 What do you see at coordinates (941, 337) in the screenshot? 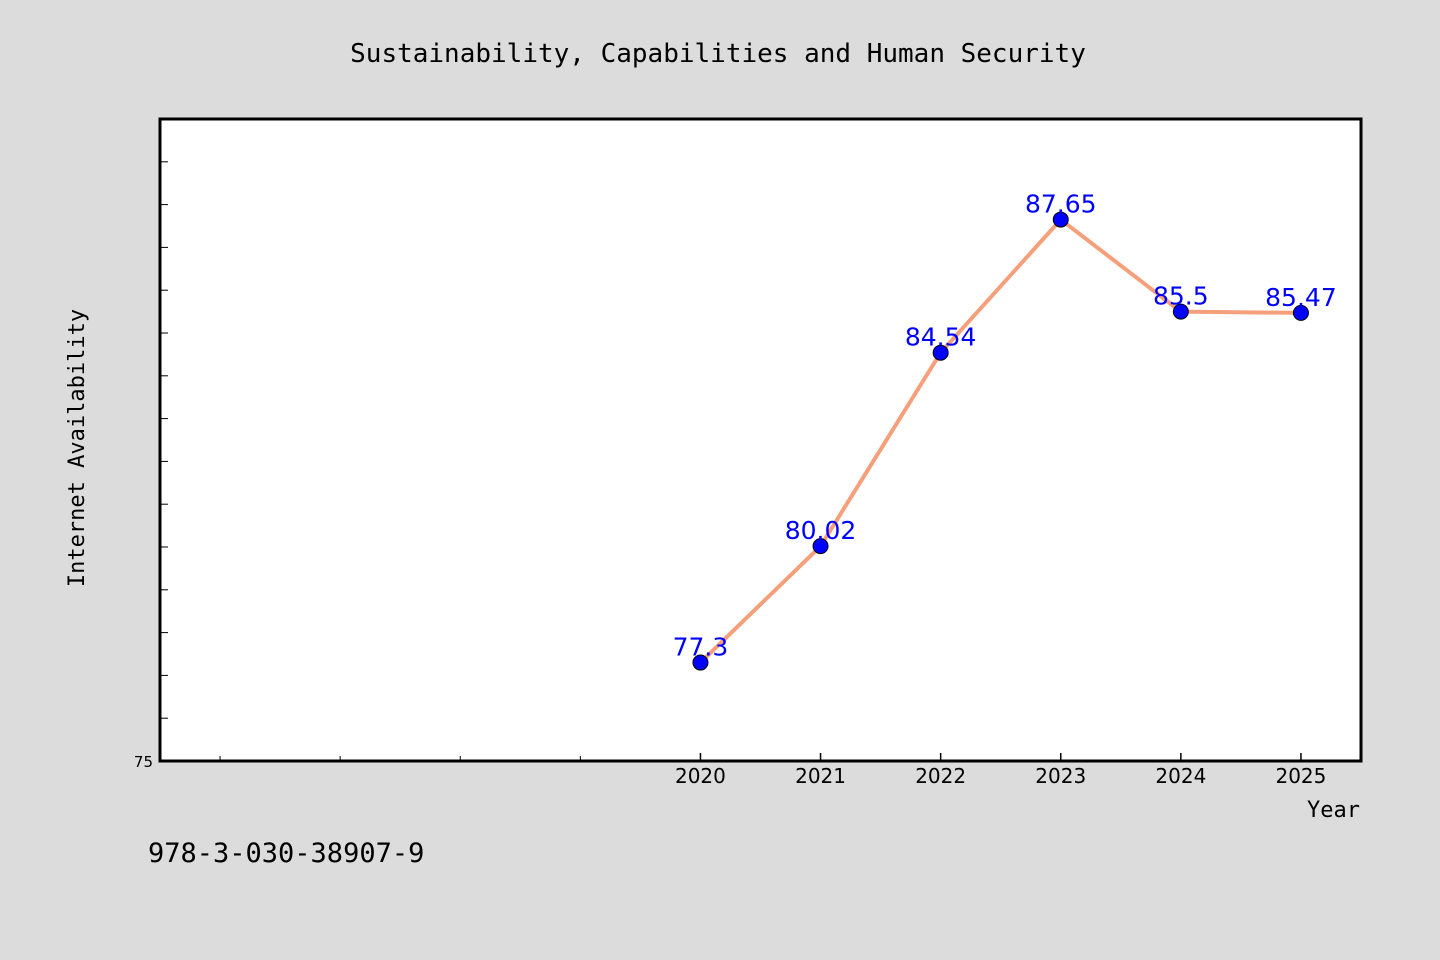
I see `data-label: 84.54` at bounding box center [941, 337].